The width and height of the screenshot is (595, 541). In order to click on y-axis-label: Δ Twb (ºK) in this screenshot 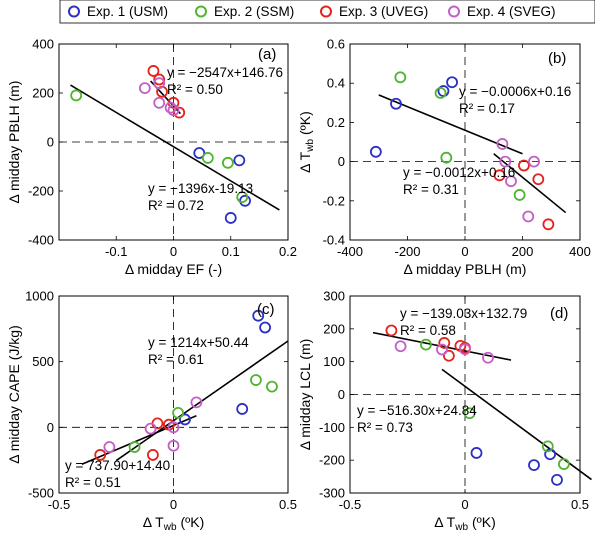, I will do `click(306, 142)`.